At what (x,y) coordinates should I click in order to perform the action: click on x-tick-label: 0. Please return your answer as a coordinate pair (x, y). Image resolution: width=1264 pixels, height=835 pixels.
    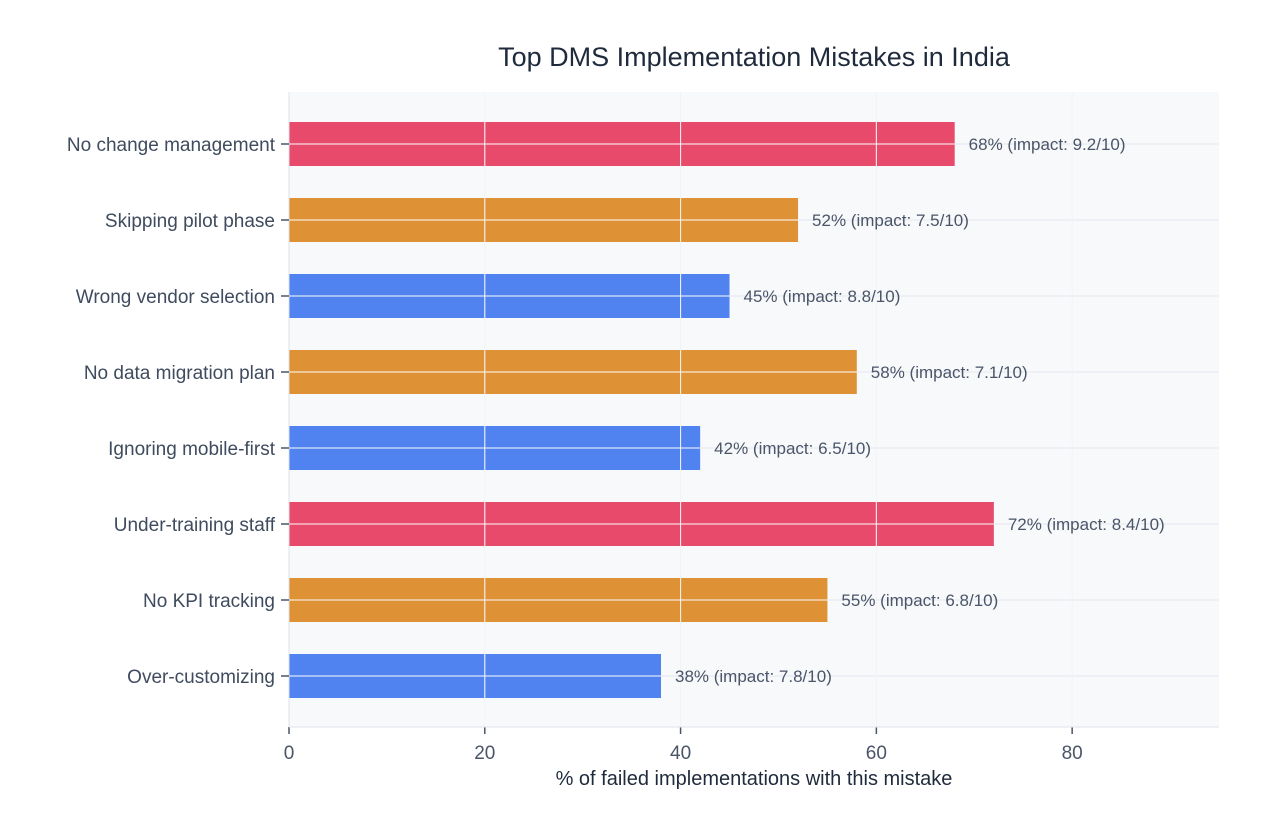
    Looking at the image, I should click on (289, 753).